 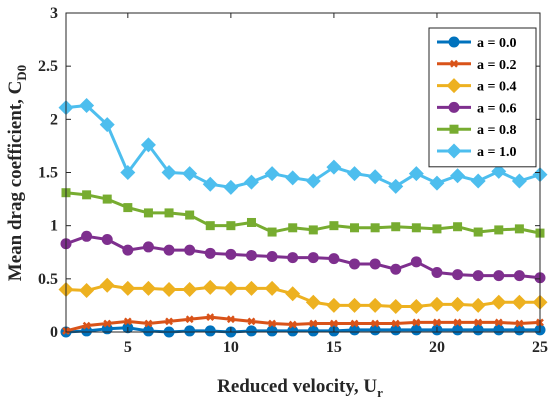 What do you see at coordinates (476, 151) in the screenshot?
I see `legend-item: a = 1.0` at bounding box center [476, 151].